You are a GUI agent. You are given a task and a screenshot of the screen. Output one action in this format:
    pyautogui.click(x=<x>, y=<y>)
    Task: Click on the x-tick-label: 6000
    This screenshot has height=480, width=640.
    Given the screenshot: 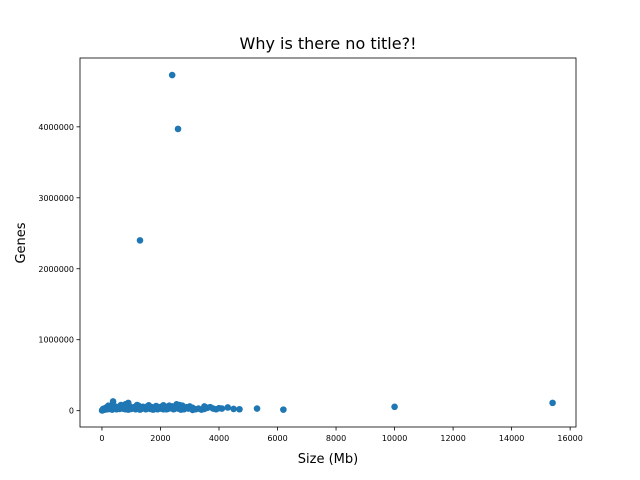 What is the action you would take?
    pyautogui.click(x=277, y=438)
    